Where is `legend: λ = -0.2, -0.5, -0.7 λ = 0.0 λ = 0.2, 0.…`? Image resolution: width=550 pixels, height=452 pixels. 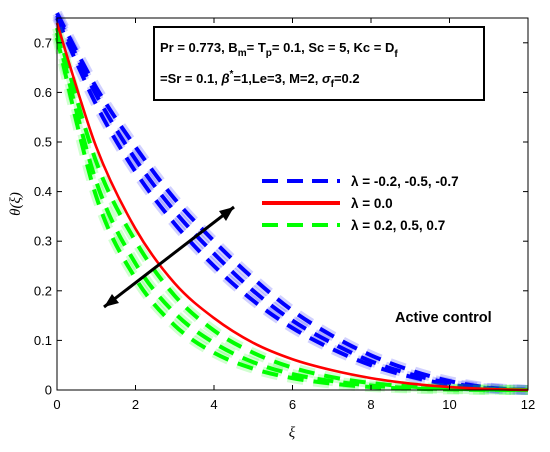 legend: λ = -0.2, -0.5, -0.7 λ = 0.0 λ = 0.2, 0.… is located at coordinates (360, 203).